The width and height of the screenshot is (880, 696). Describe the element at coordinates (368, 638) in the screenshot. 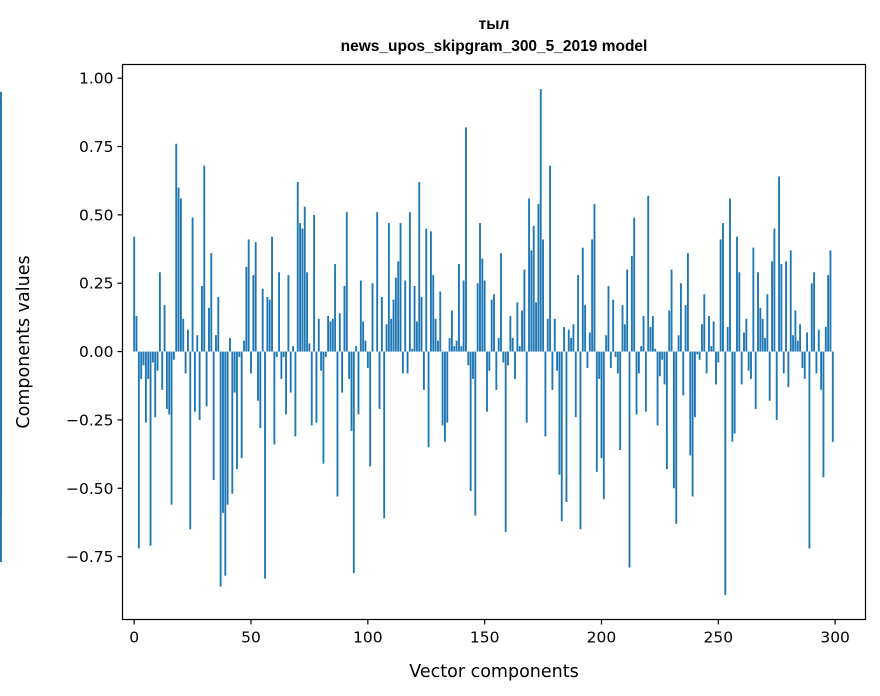

I see `x-tick-label: 100` at that location.